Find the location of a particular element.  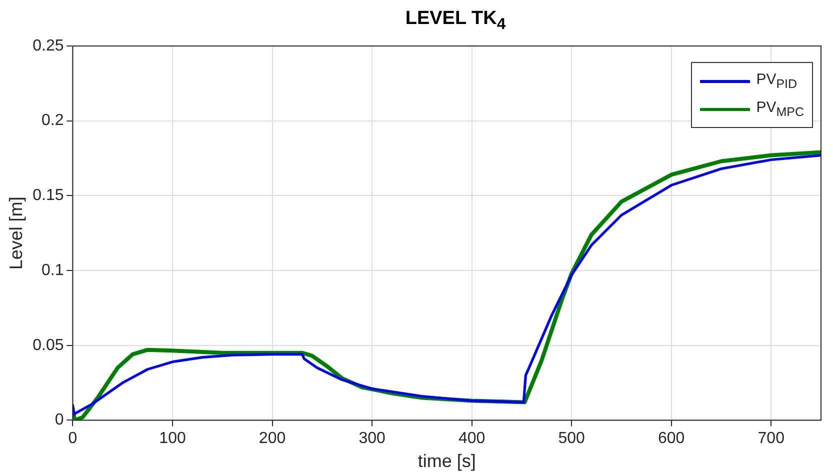

x-axis-title: time [s] is located at coordinates (447, 461).